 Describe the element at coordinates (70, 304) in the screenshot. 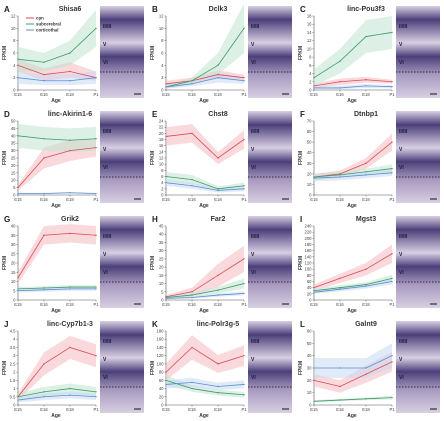

I see `xtick-label-G-2: E18` at that location.